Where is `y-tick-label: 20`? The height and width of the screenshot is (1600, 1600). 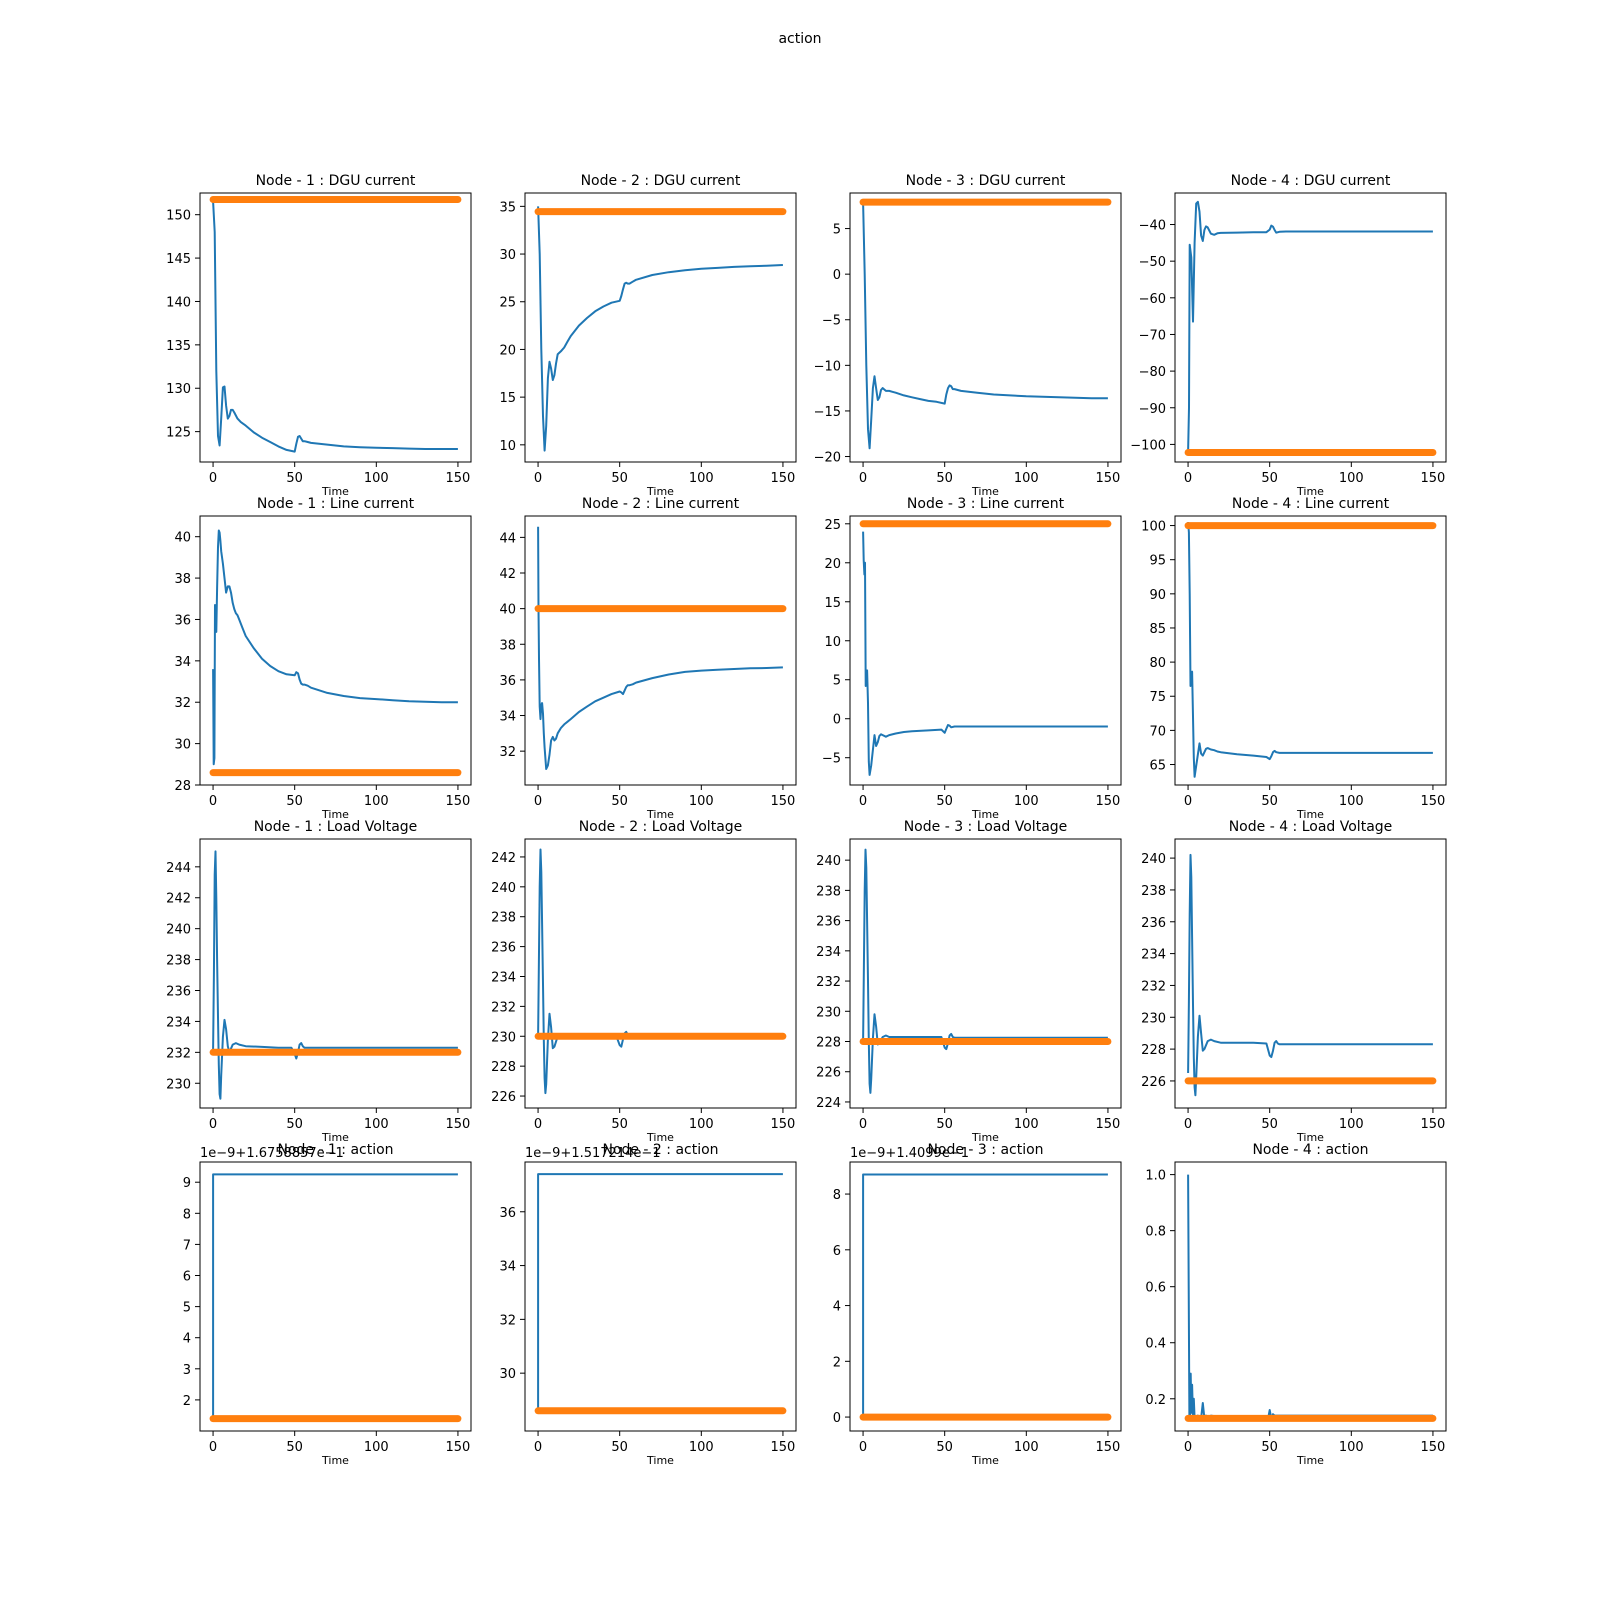
y-tick-label: 20 is located at coordinates (832, 564).